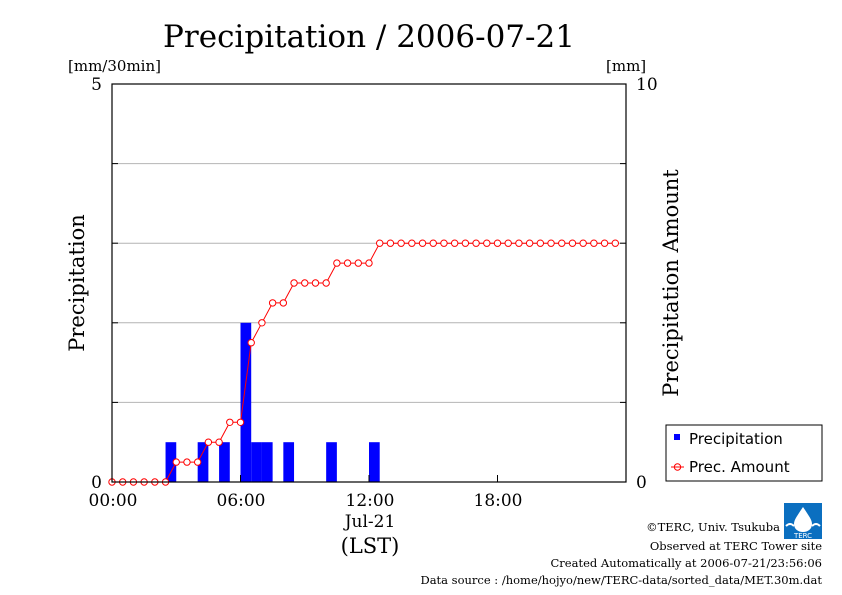 This screenshot has height=595, width=842. What do you see at coordinates (77, 283) in the screenshot?
I see `y-left-axis-title: Precipitation` at bounding box center [77, 283].